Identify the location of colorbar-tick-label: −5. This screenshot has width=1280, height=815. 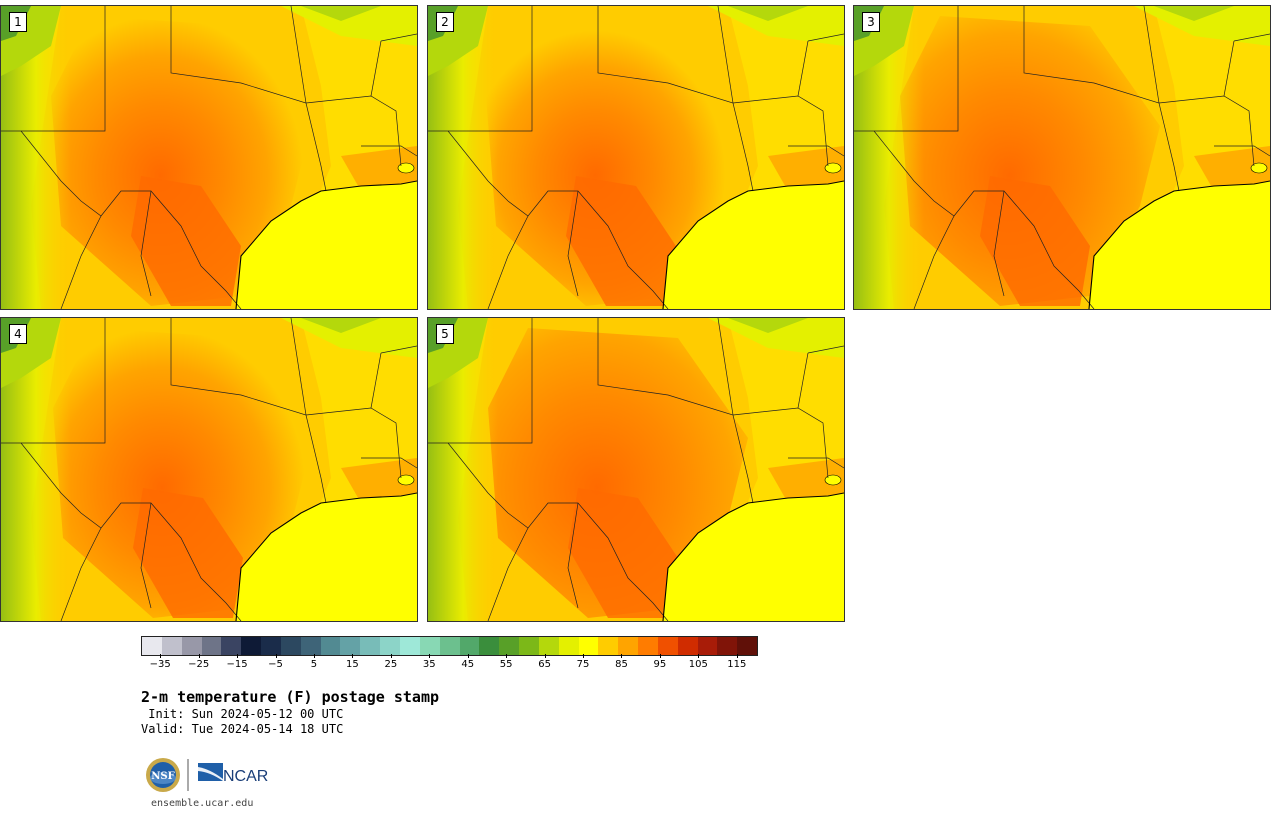
(275, 664).